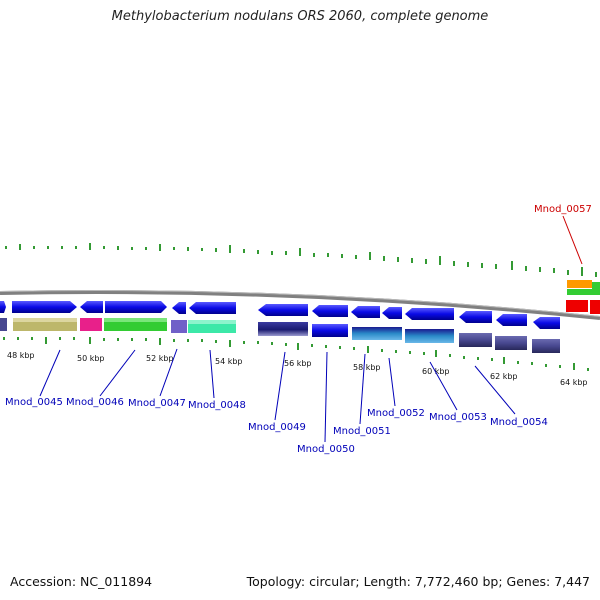  I want to click on gene-label: Mnod_0048, so click(217, 405).